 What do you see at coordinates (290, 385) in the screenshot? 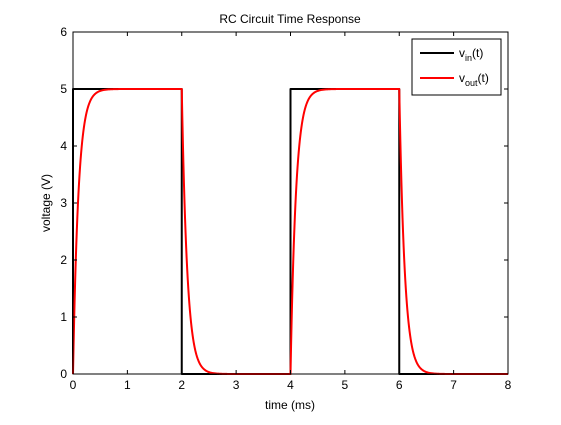
I see `x-tick-label: 4` at bounding box center [290, 385].